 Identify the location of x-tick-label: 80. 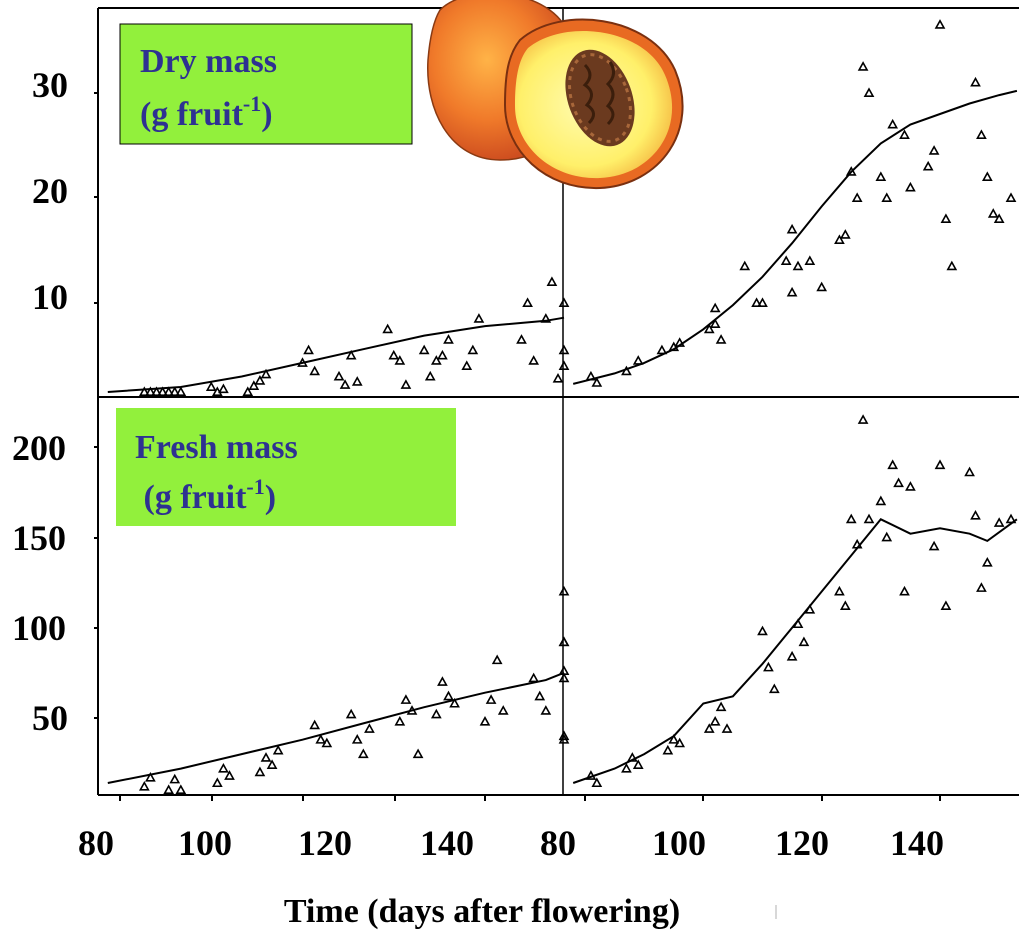
(96, 843).